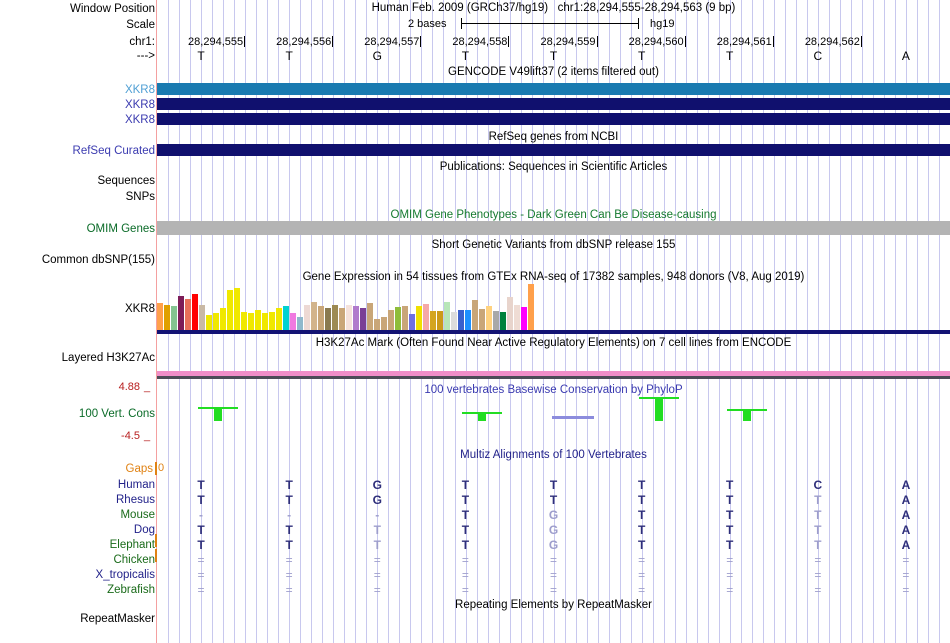 Image resolution: width=950 pixels, height=643 pixels. Describe the element at coordinates (140, 197) in the screenshot. I see `track-item-label-snps: SNPs` at that location.